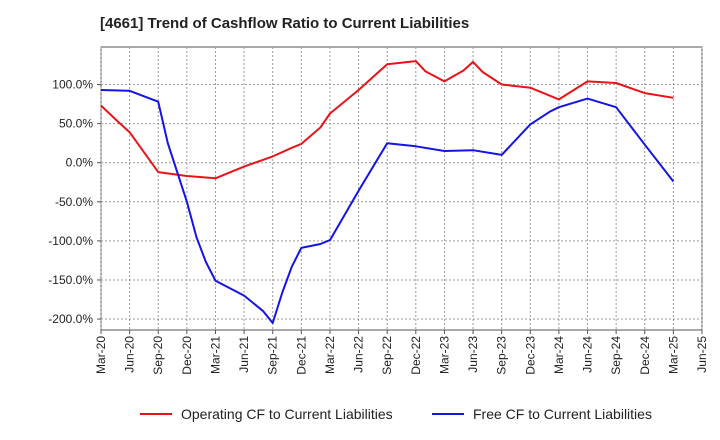  Describe the element at coordinates (330, 355) in the screenshot. I see `x-tick-label: Mar-22` at that location.